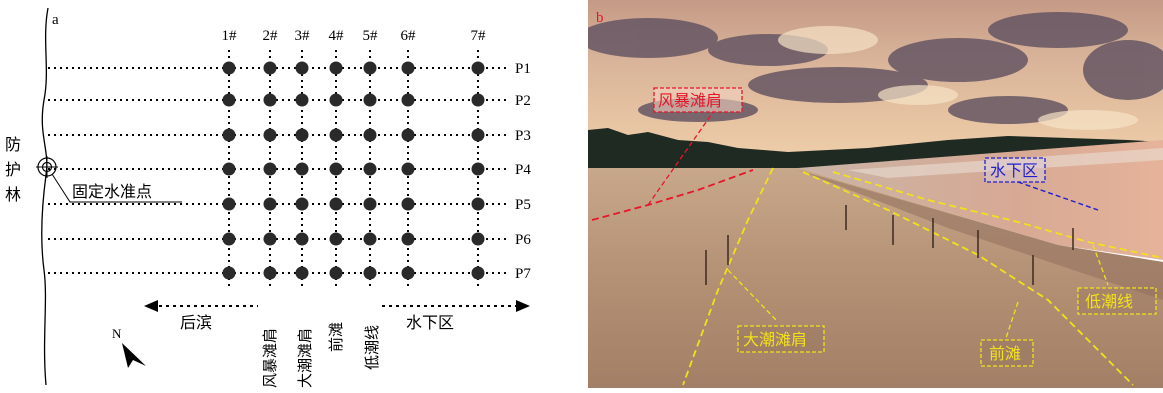 Image resolution: width=1163 pixels, height=393 pixels. I want to click on survey-point-p6-w2, so click(270, 239).